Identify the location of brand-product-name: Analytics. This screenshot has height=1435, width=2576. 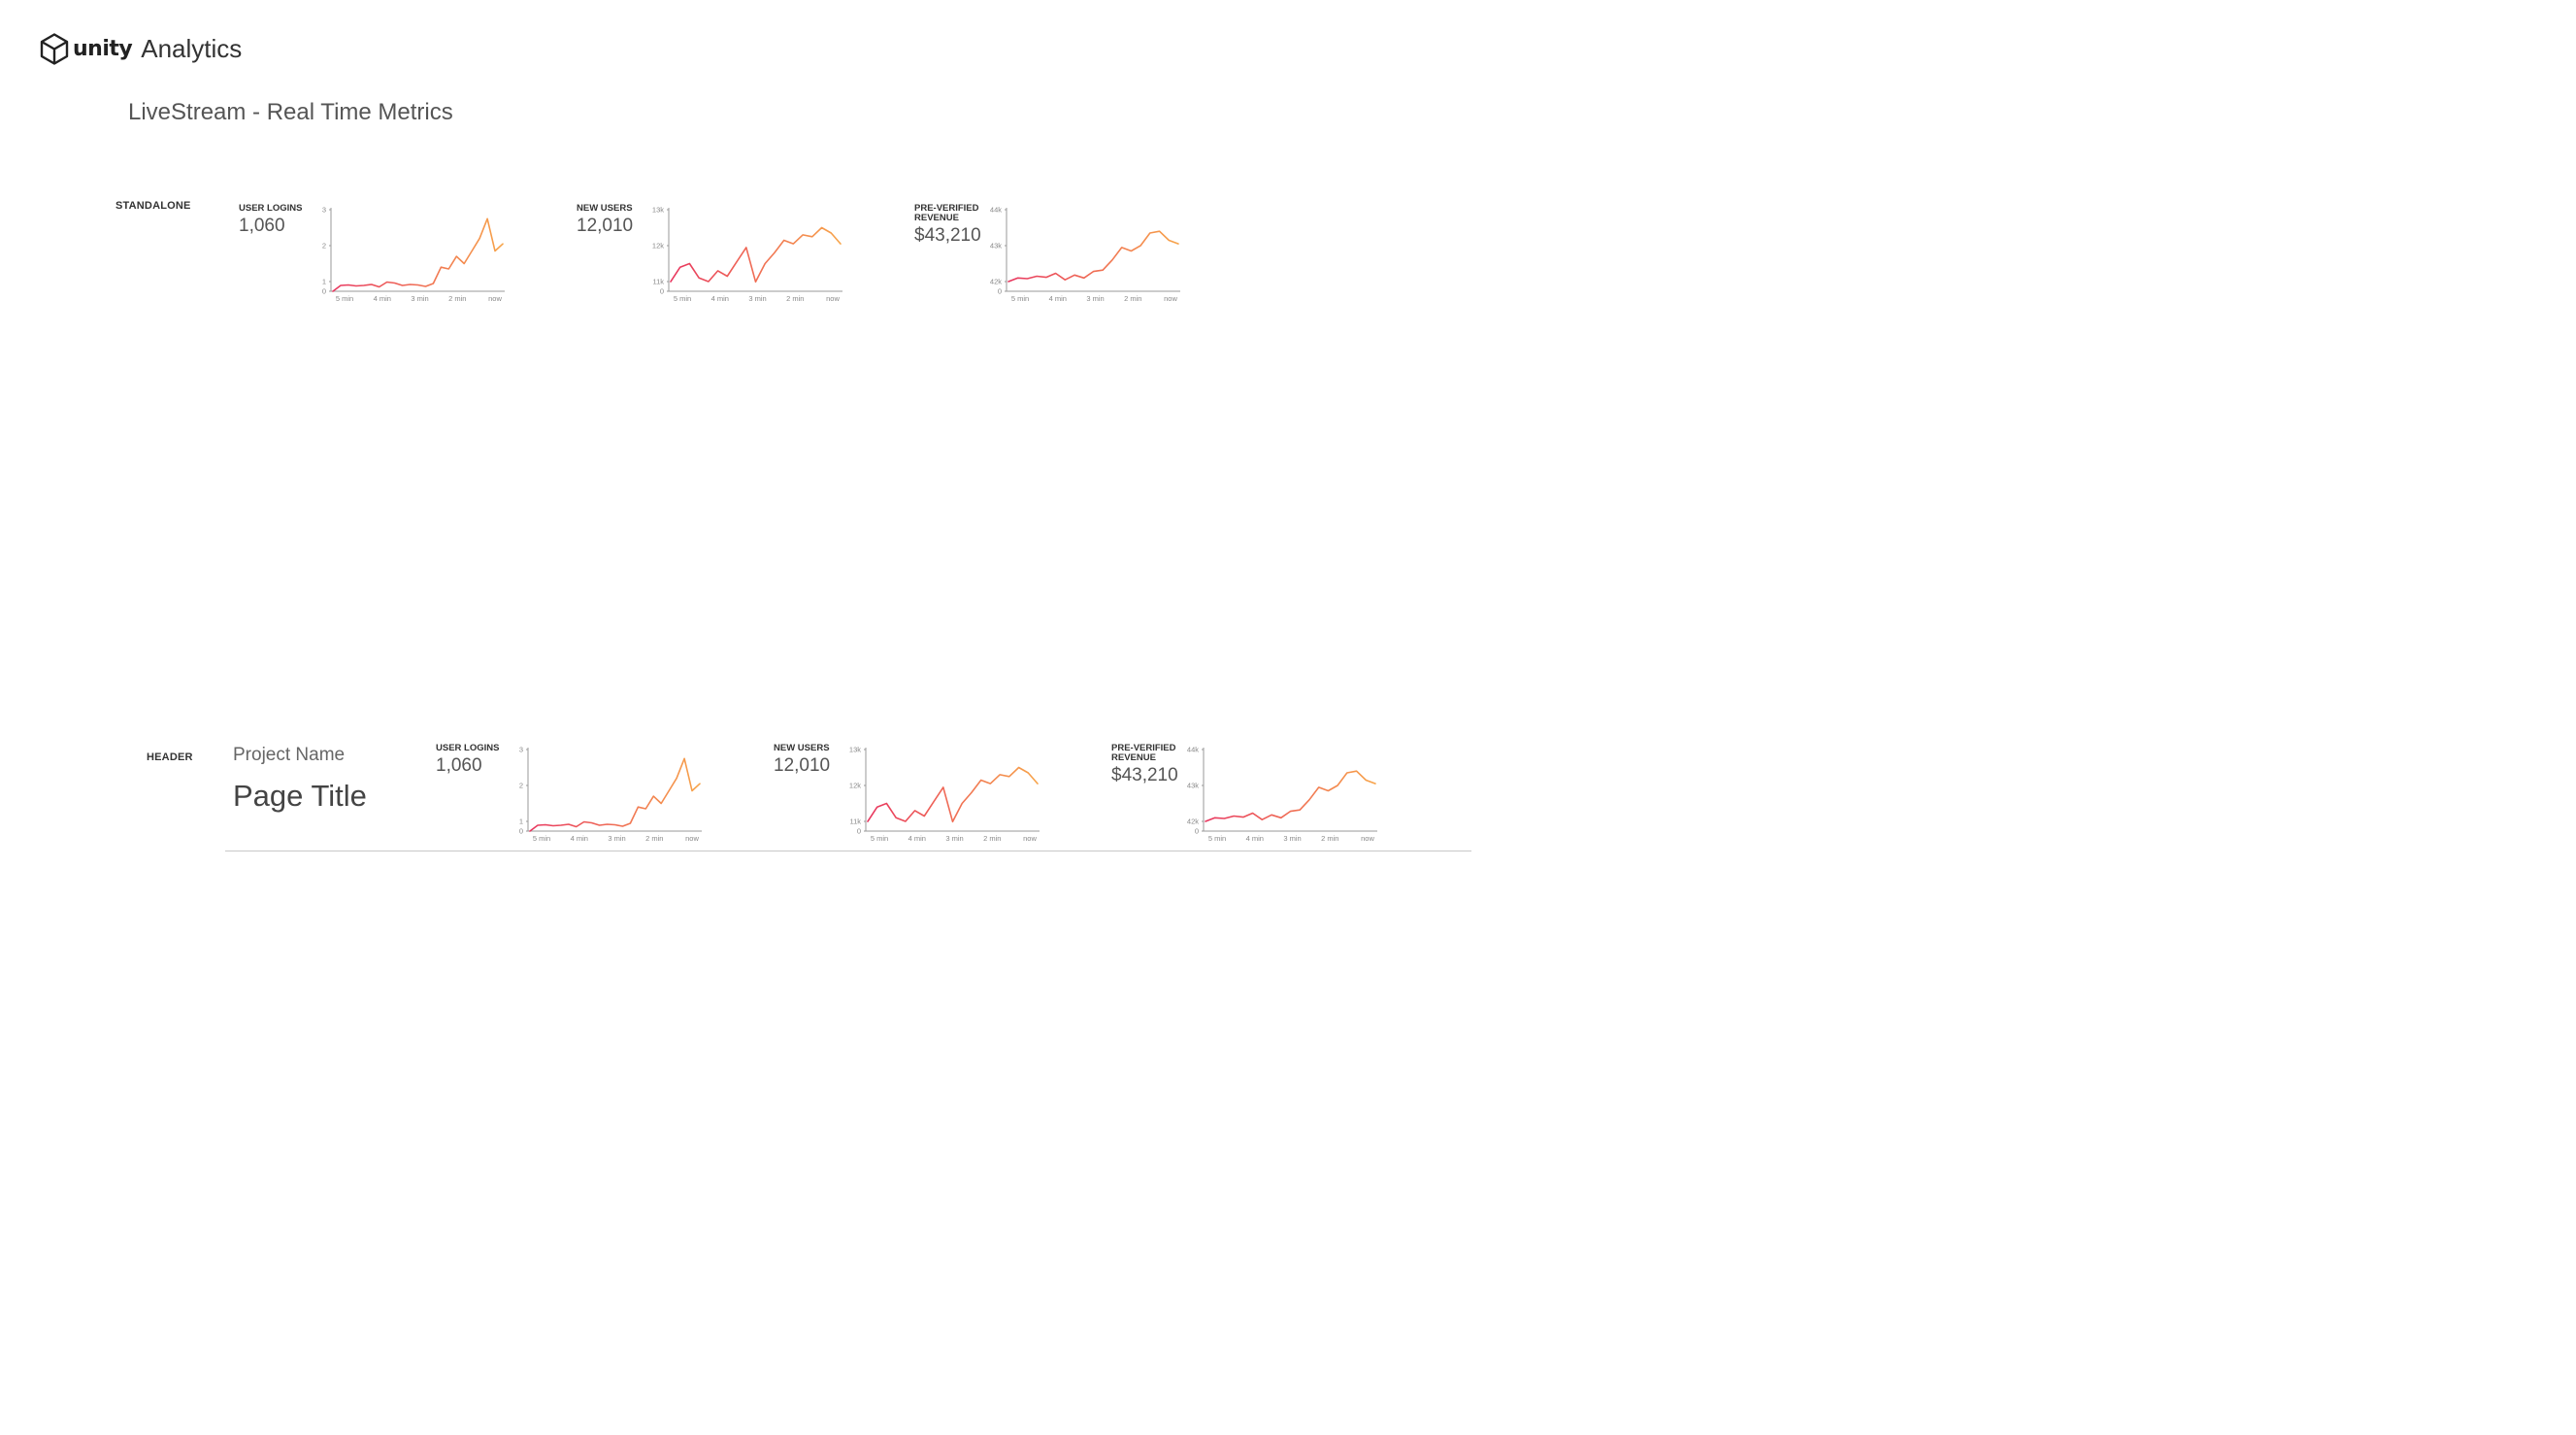
(192, 48).